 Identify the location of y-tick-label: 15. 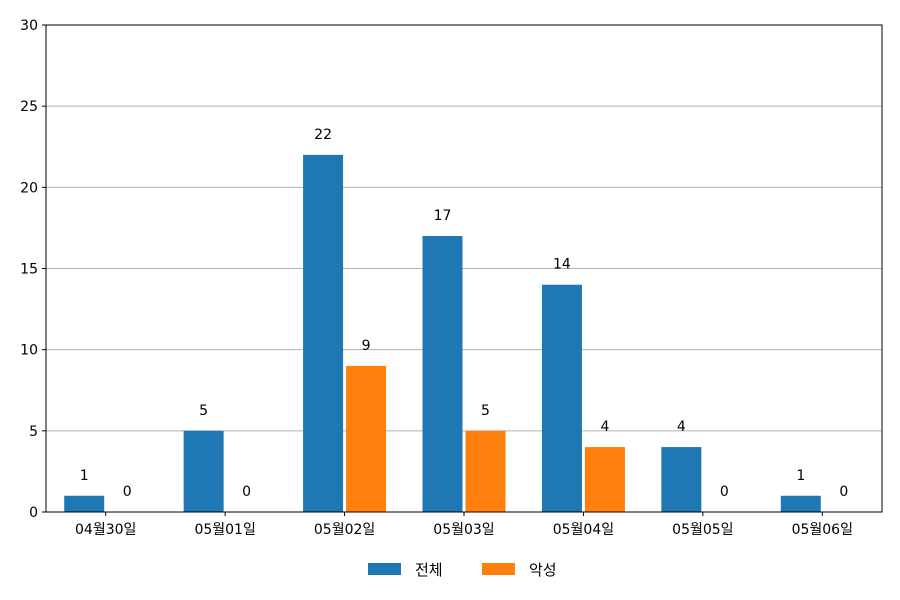
(29, 270).